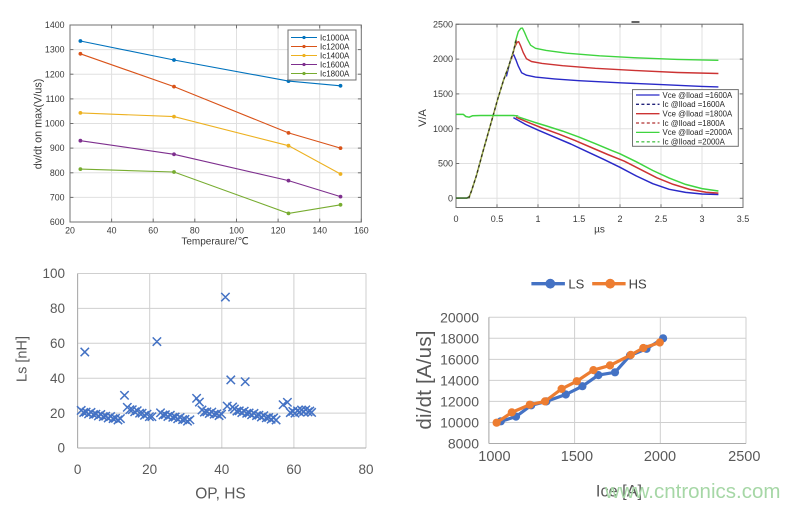 The width and height of the screenshot is (795, 512). What do you see at coordinates (459, 317) in the screenshot?
I see `svg-text: 20000` at bounding box center [459, 317].